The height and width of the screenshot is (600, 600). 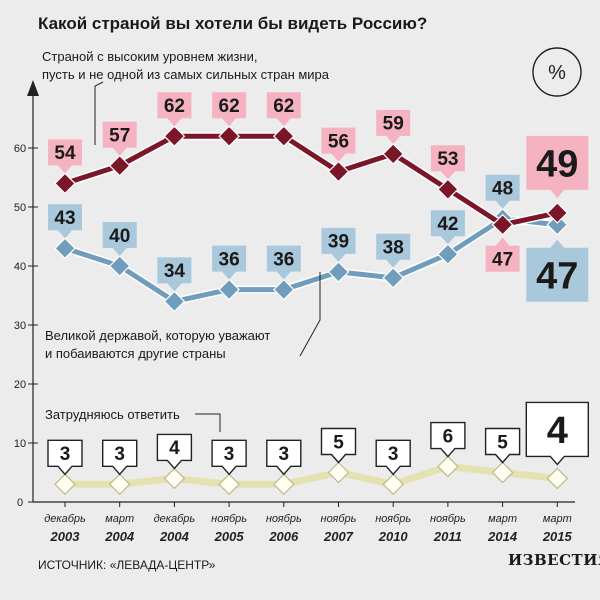 I want to click on series-3-label-2: 4, so click(x=174, y=451).